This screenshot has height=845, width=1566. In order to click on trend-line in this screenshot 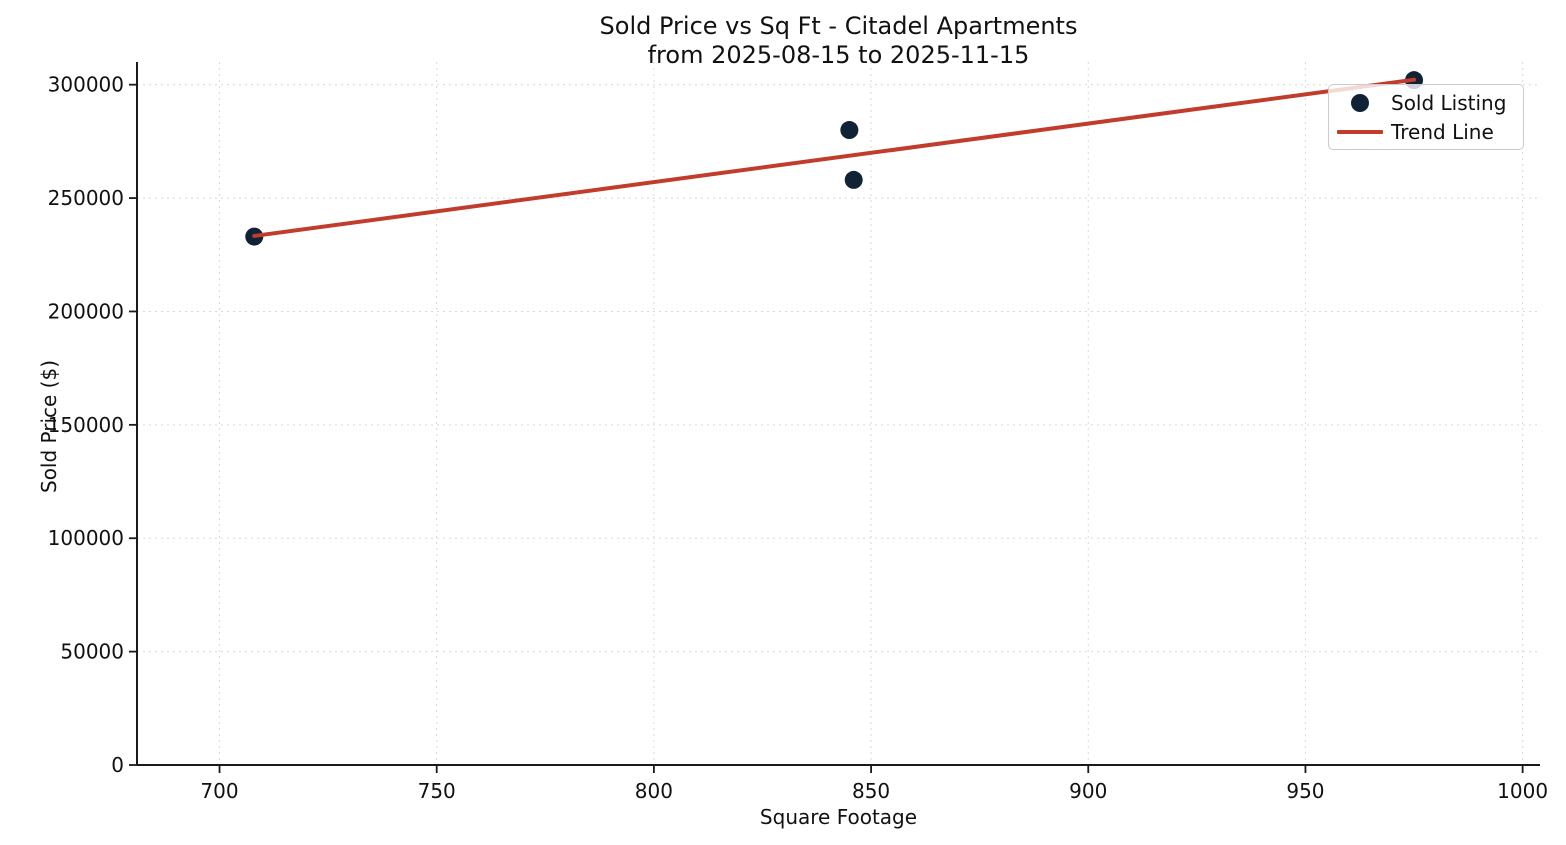, I will do `click(834, 157)`.